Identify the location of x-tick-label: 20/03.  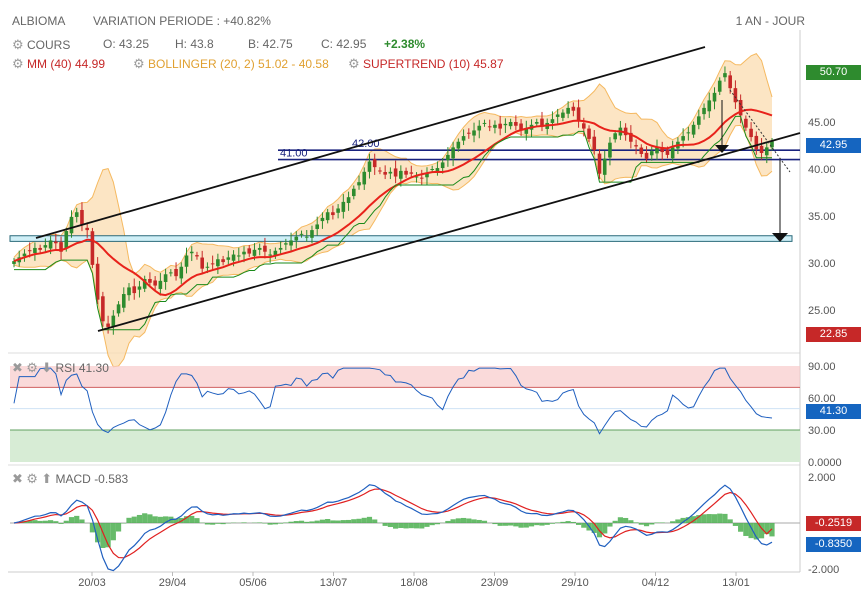
(92, 583).